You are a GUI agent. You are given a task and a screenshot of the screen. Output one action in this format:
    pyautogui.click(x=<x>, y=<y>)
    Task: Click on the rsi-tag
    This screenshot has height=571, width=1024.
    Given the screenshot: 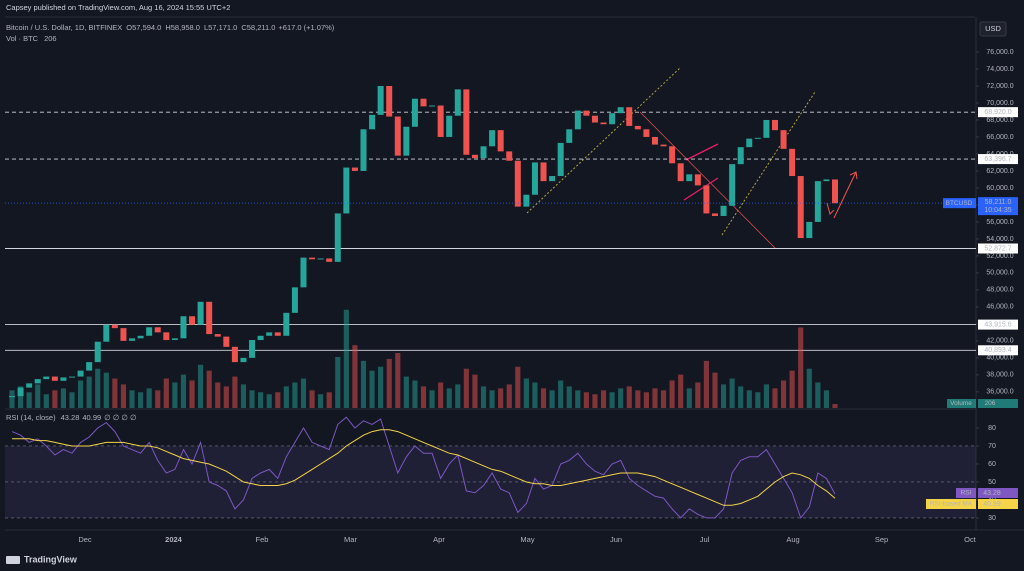 What is the action you would take?
    pyautogui.click(x=998, y=493)
    